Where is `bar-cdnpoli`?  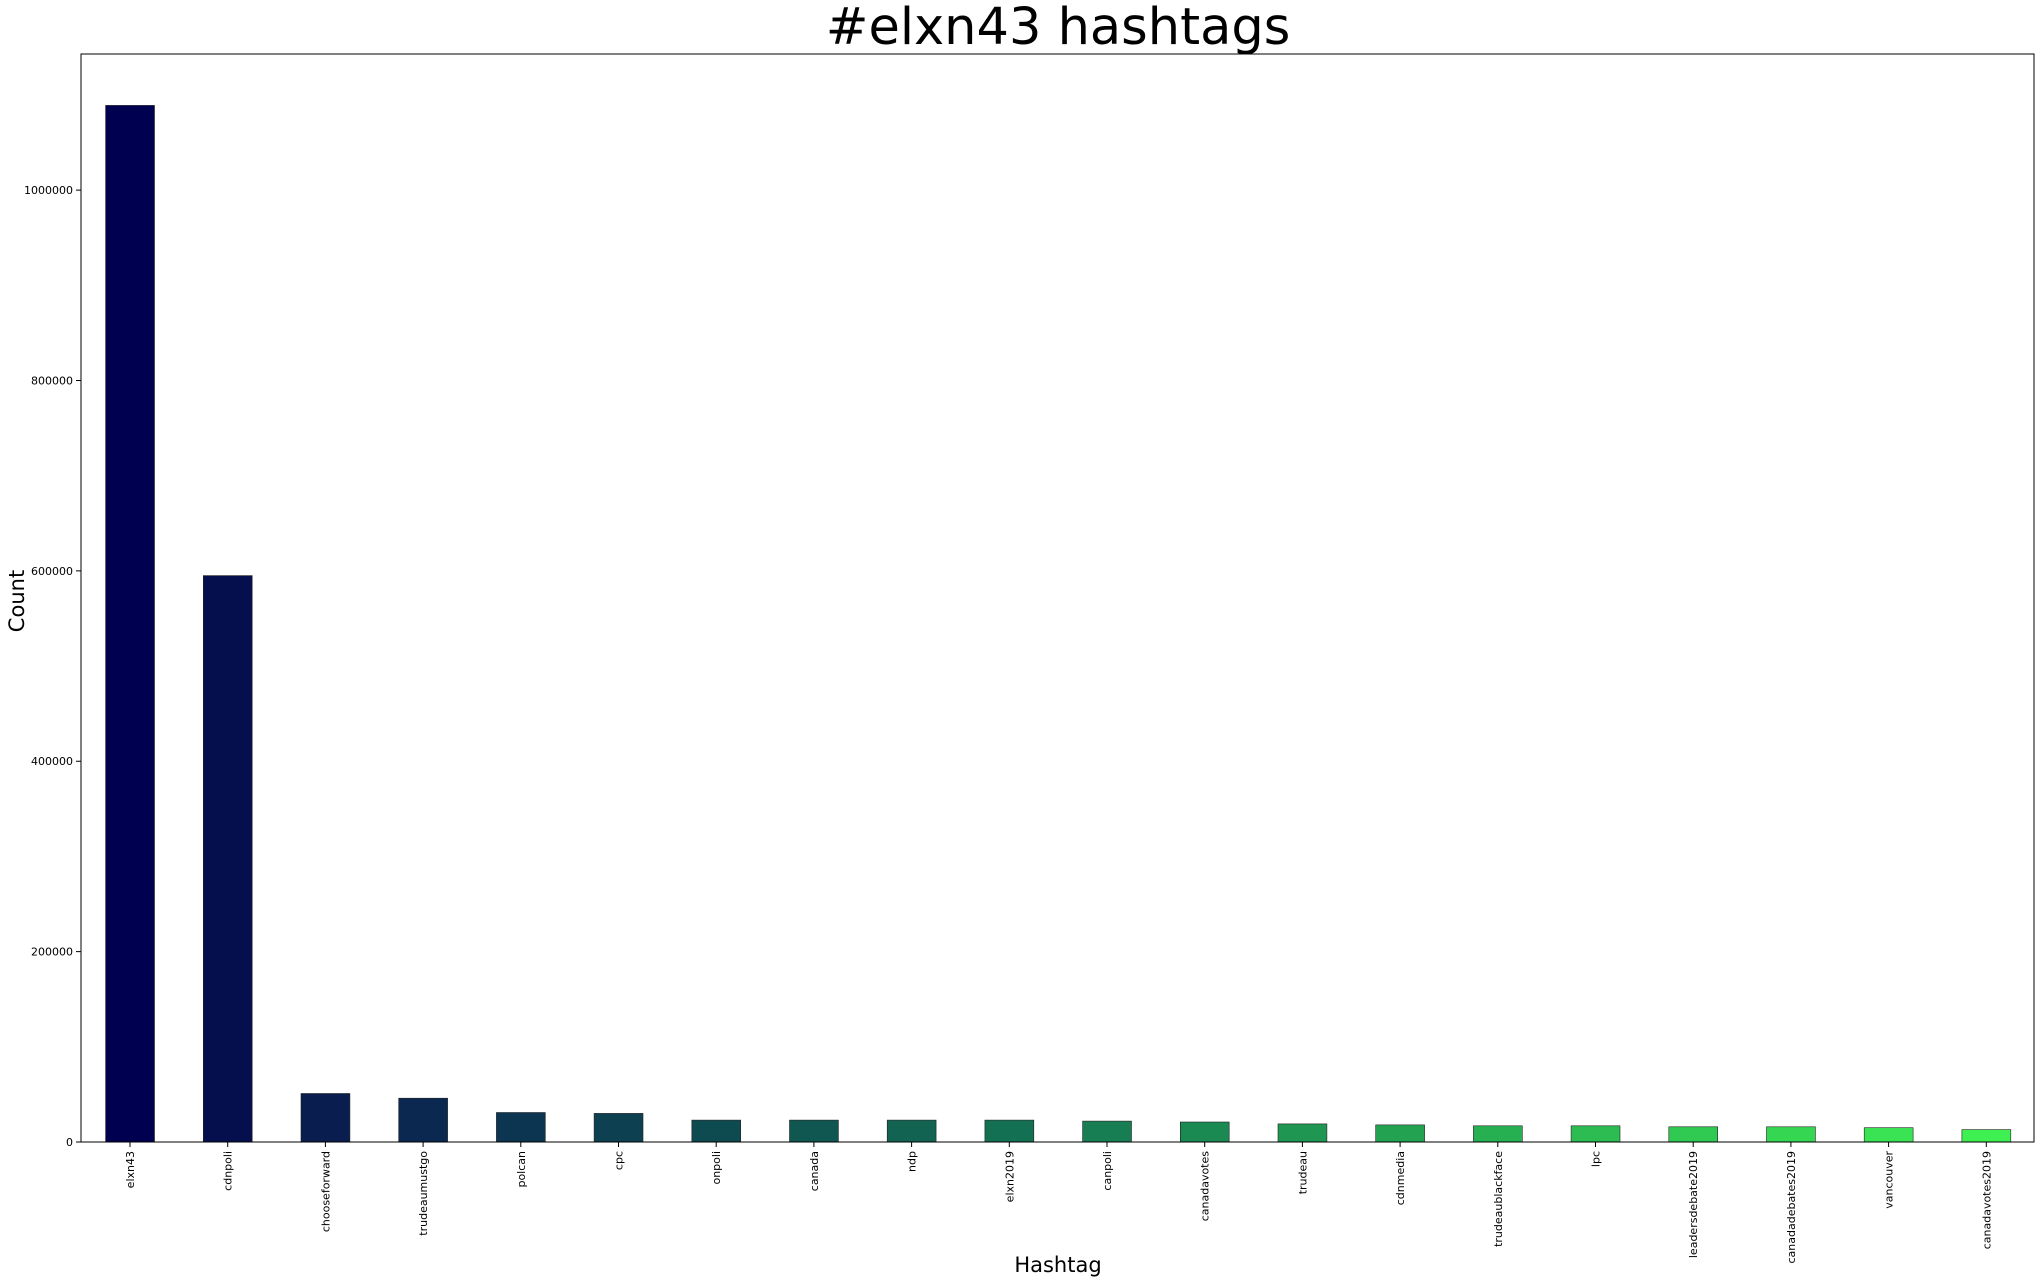 bar-cdnpoli is located at coordinates (228, 859).